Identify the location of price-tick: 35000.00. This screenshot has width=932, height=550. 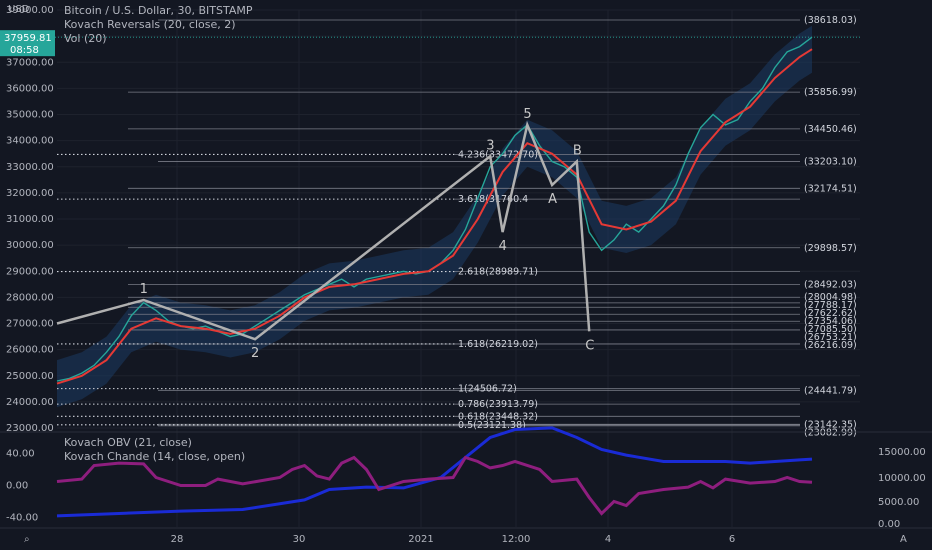
(30, 115).